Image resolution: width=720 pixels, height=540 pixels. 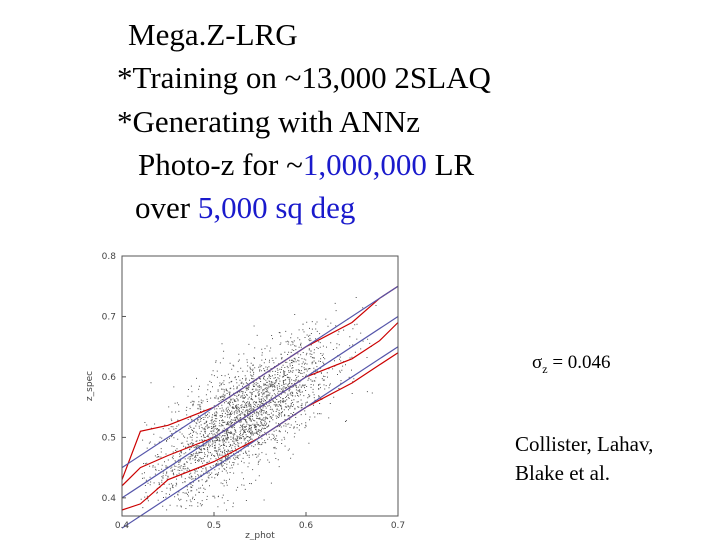 I want to click on line-photoz: Photo-z for ~1,000,000 LR, so click(x=306, y=165).